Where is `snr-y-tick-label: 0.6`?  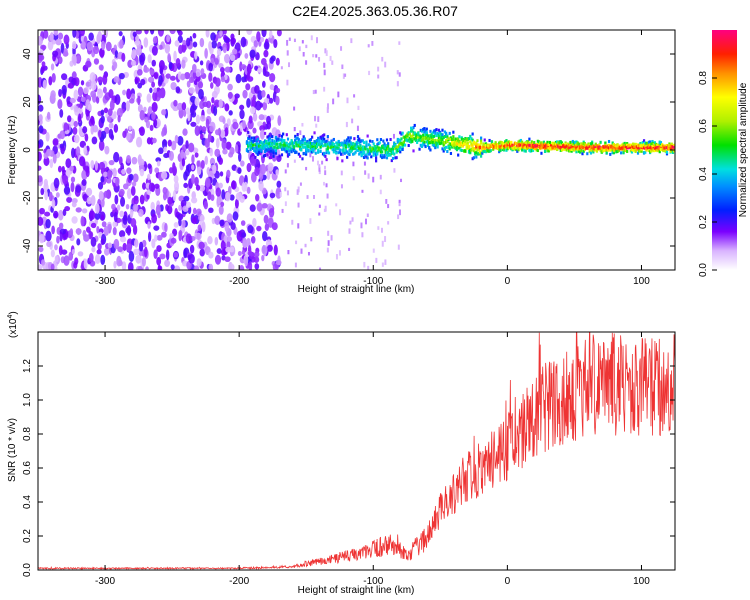
snr-y-tick-label: 0.6 is located at coordinates (27, 468).